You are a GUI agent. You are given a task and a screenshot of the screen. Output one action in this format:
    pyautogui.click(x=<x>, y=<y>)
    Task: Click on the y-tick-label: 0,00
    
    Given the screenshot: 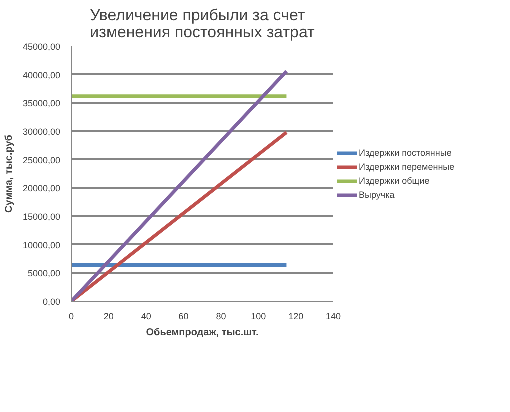 What is the action you would take?
    pyautogui.click(x=51, y=302)
    